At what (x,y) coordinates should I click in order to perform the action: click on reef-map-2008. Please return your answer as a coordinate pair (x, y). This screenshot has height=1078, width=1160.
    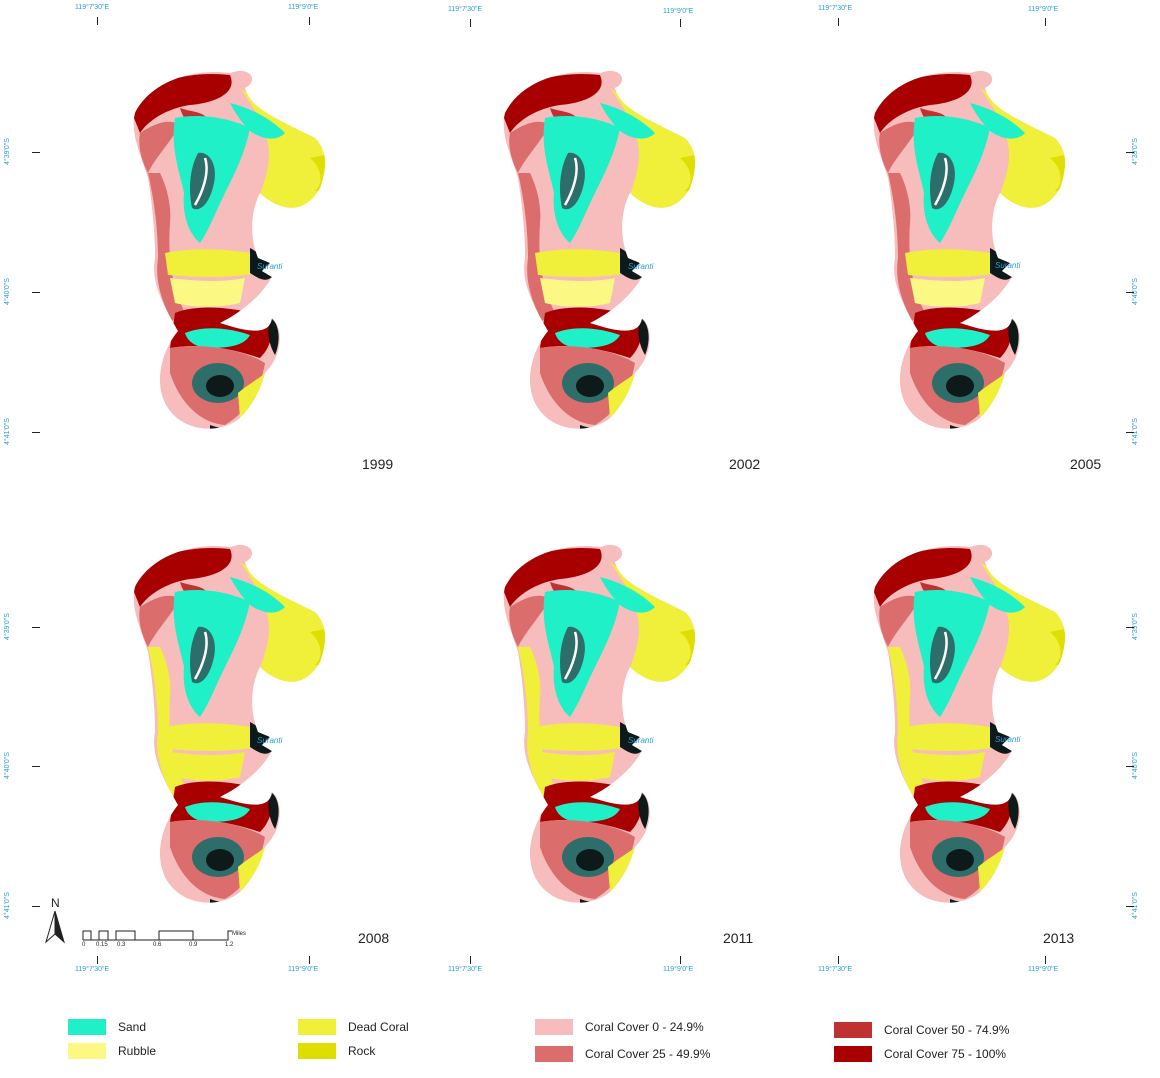
    Looking at the image, I should click on (222, 727).